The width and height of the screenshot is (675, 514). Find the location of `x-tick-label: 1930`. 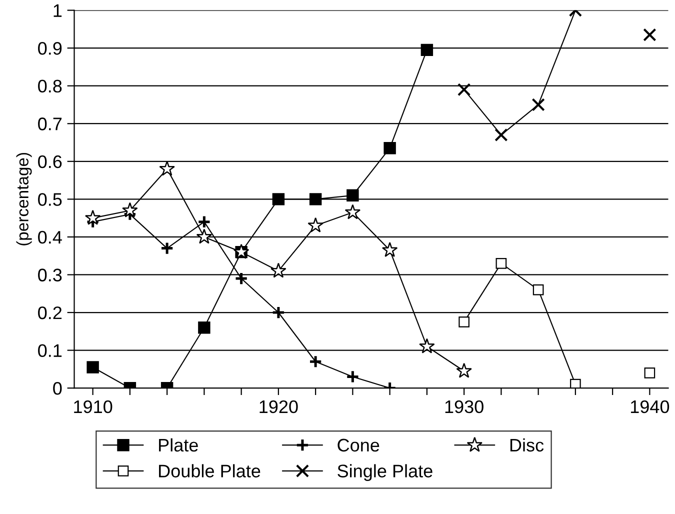

x-tick-label: 1930 is located at coordinates (464, 407).